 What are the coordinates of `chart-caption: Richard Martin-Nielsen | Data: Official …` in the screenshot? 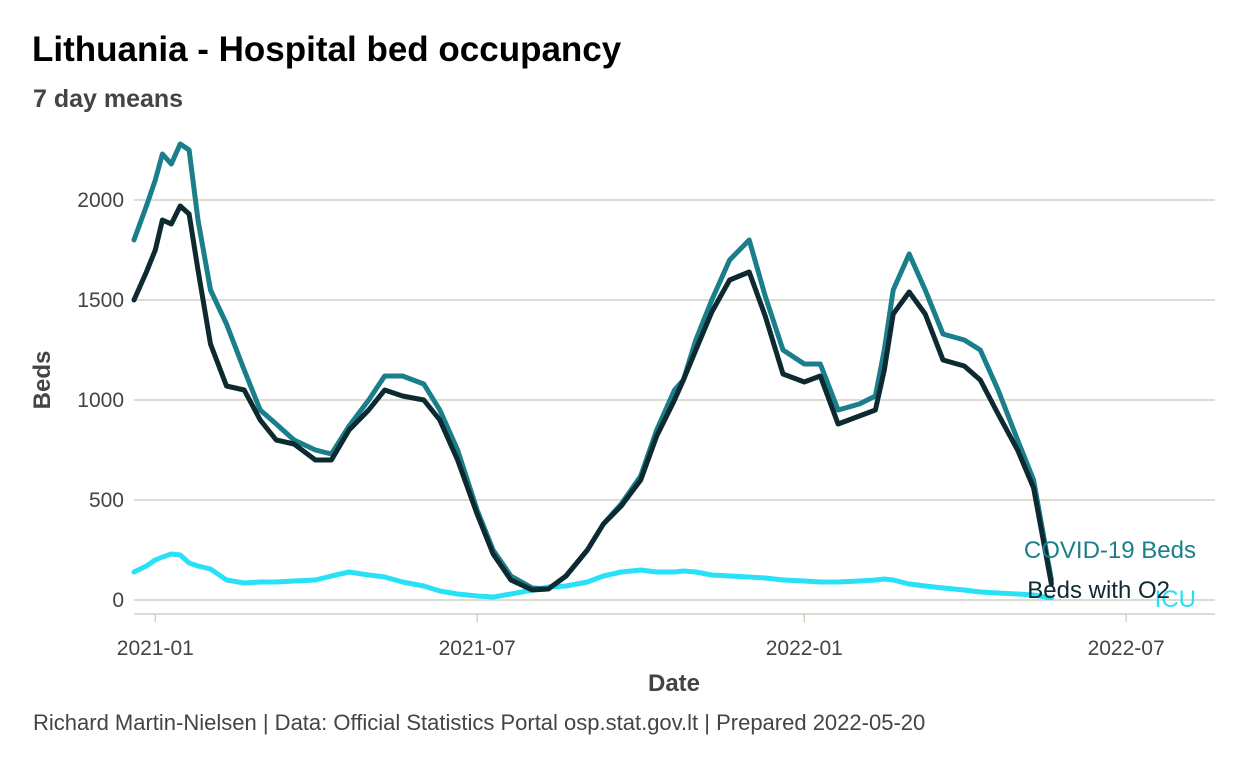 It's located at (479, 722).